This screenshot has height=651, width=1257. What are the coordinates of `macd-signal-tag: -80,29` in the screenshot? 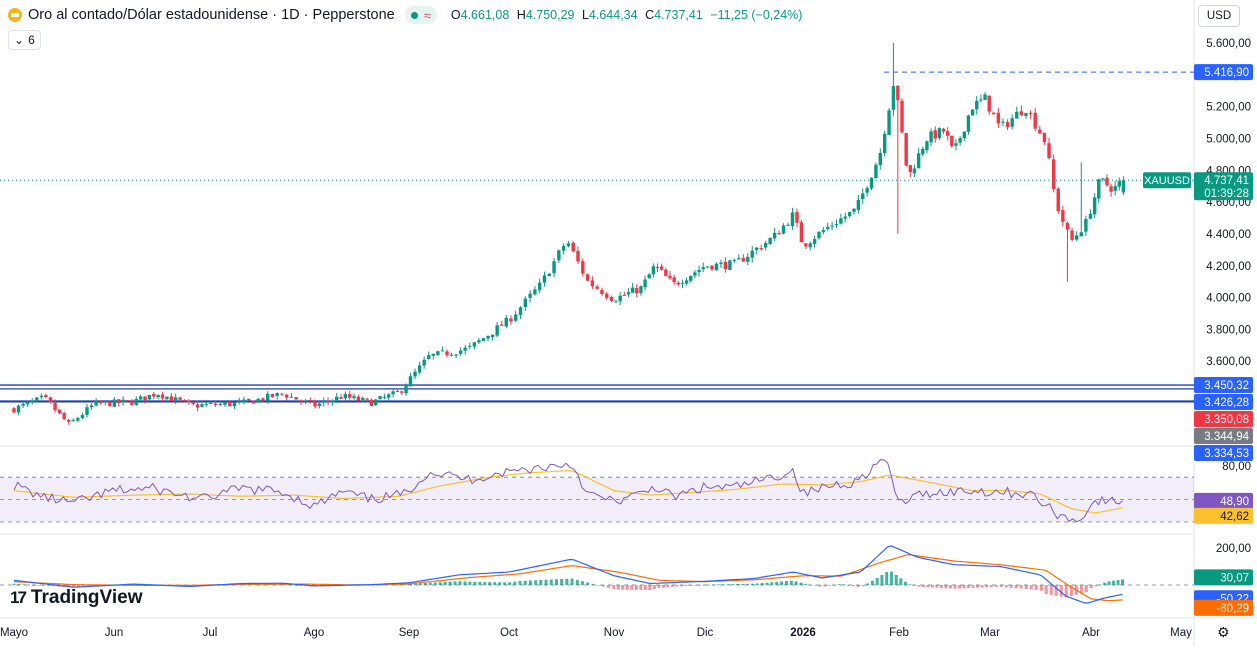 It's located at (1223, 607).